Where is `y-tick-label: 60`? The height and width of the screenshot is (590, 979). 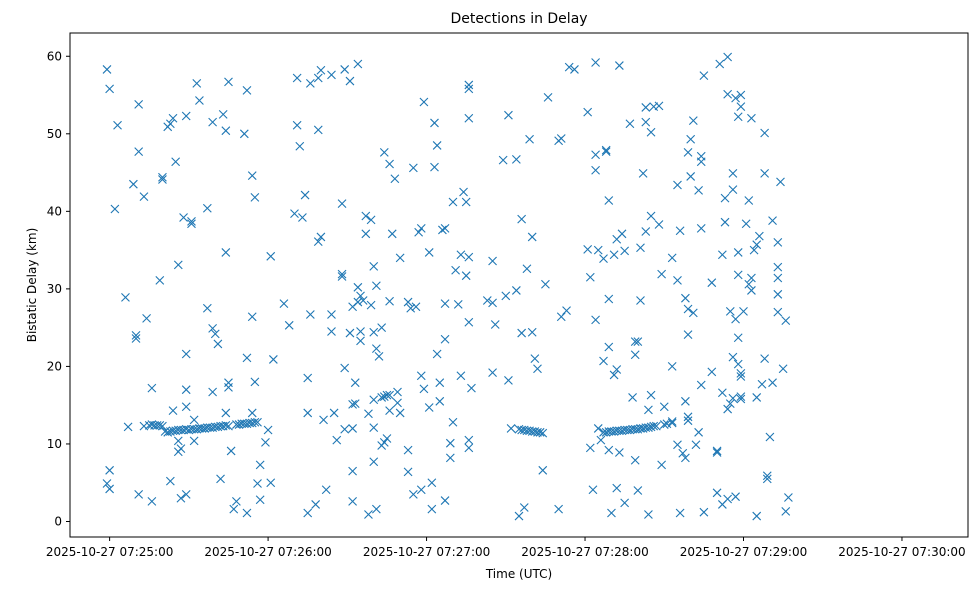 y-tick-label: 60 is located at coordinates (54, 56).